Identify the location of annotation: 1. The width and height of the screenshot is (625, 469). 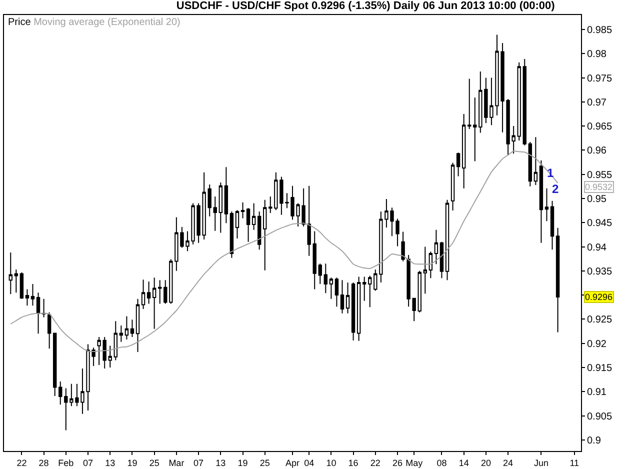
(550, 173).